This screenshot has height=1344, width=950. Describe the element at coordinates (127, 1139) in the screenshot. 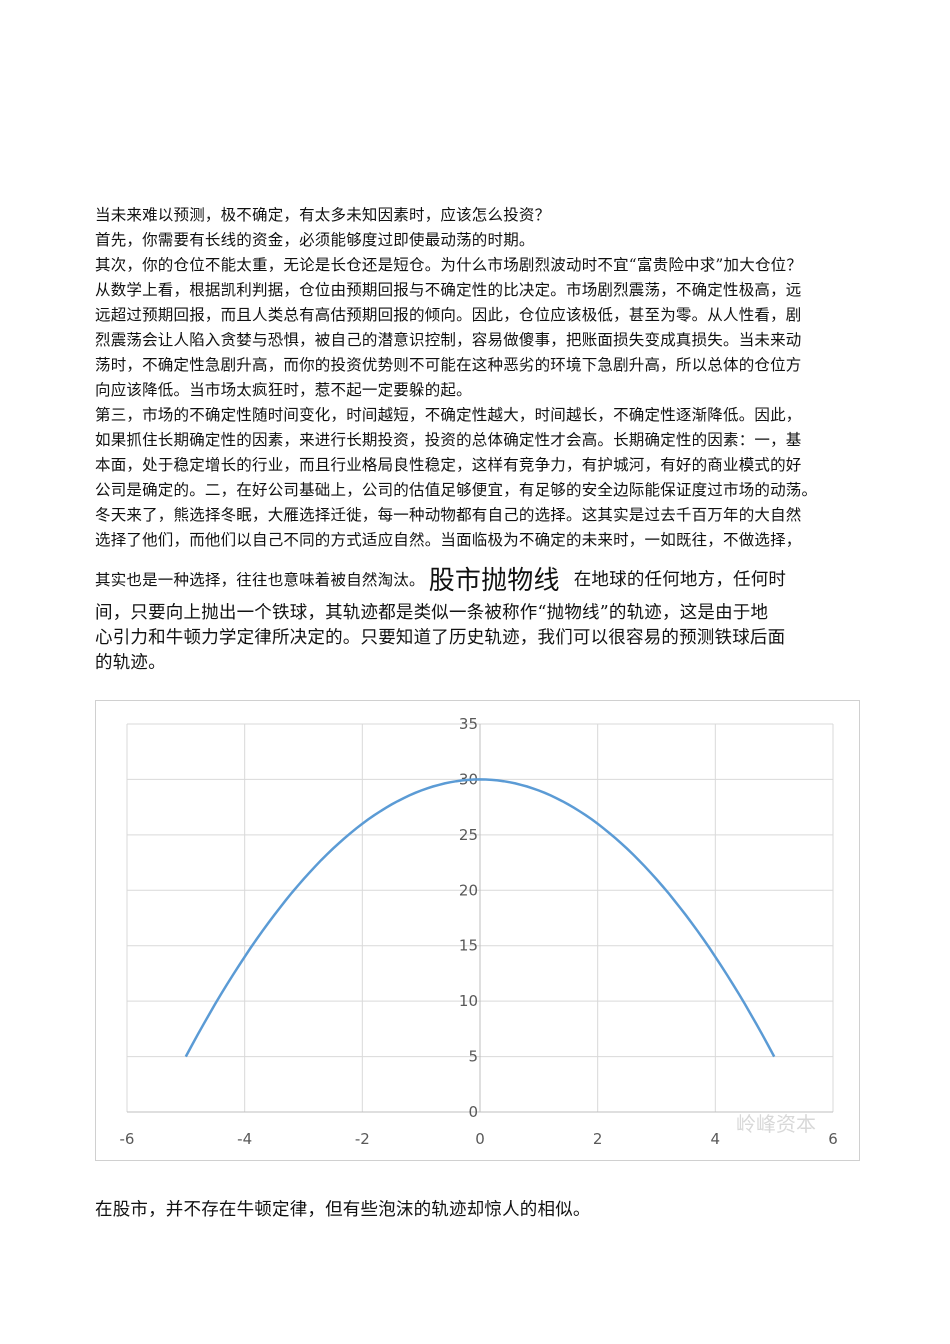

I see `x-tick-label: -6` at that location.